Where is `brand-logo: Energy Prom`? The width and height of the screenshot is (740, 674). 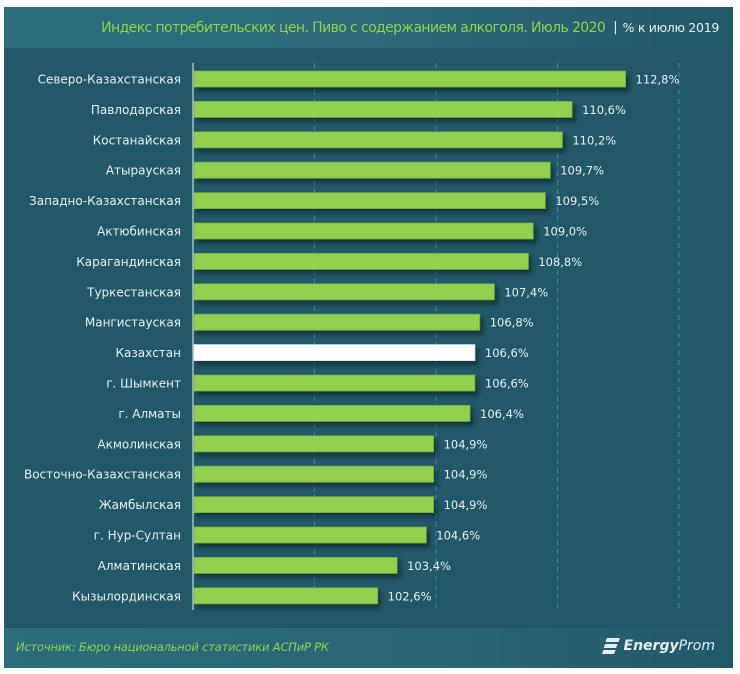
brand-logo: Energy Prom is located at coordinates (658, 646).